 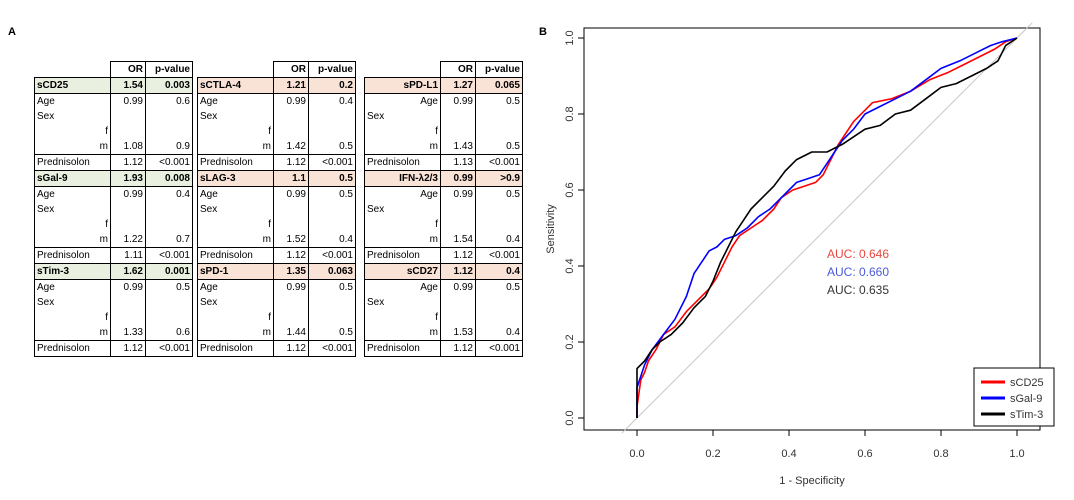 I want to click on marker-p-value: 0.065, so click(x=499, y=85).